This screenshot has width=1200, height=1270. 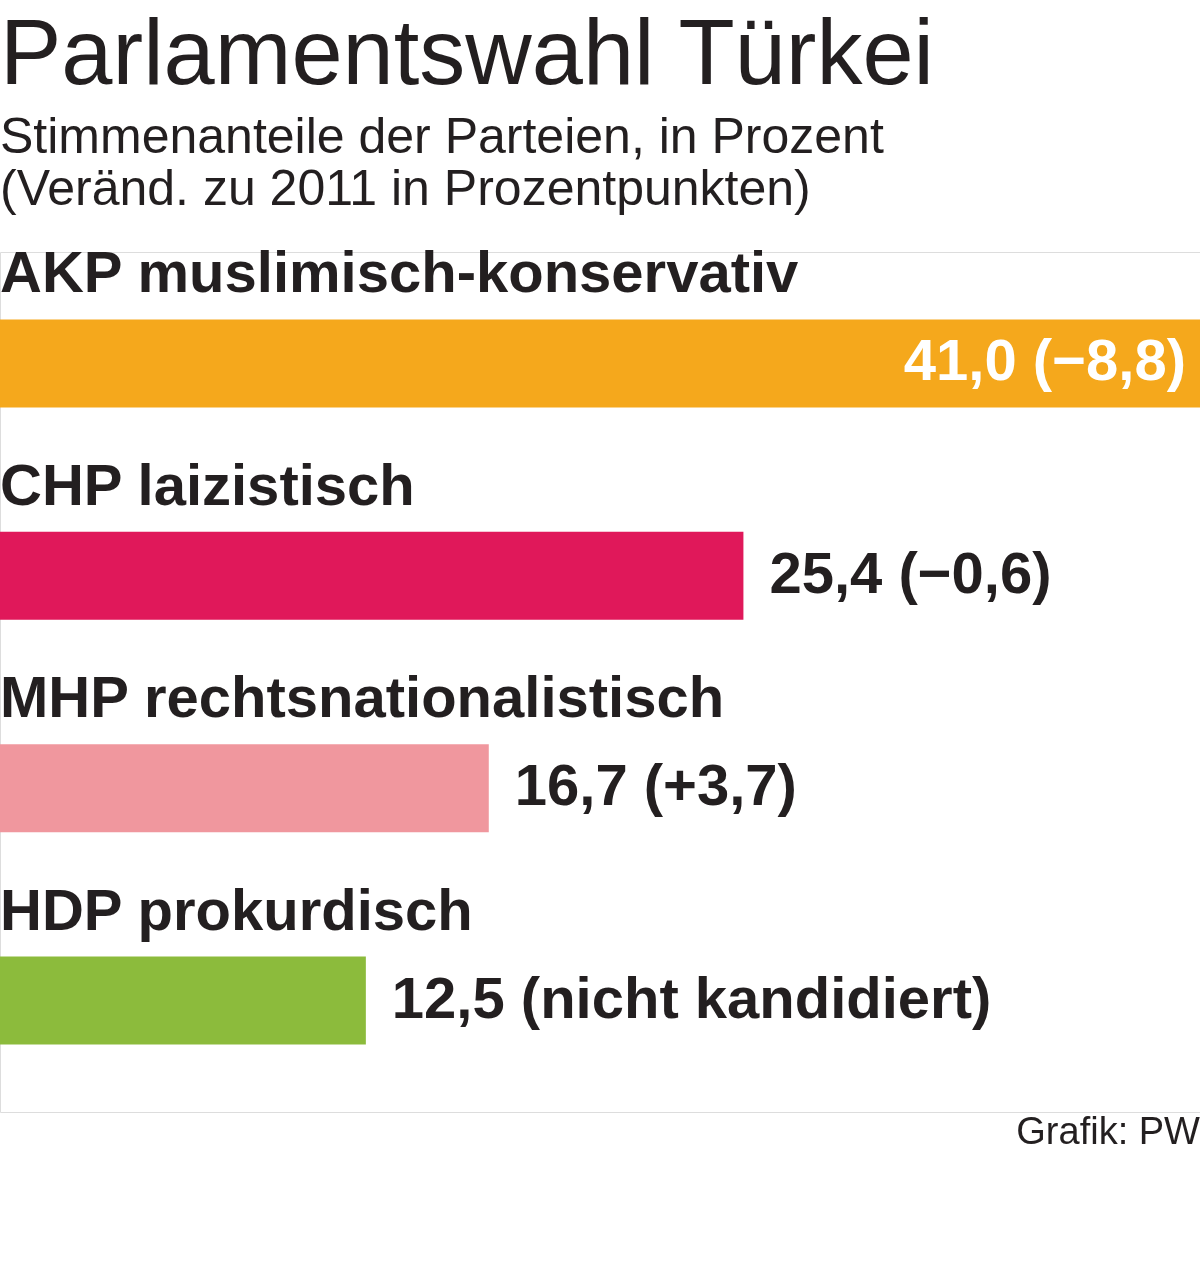 I want to click on chart-subtitle: Stimmenanteile der Parteien, in Prozent (Veränd. zu 2011 in Prozentpunkten), so click(x=442, y=162).